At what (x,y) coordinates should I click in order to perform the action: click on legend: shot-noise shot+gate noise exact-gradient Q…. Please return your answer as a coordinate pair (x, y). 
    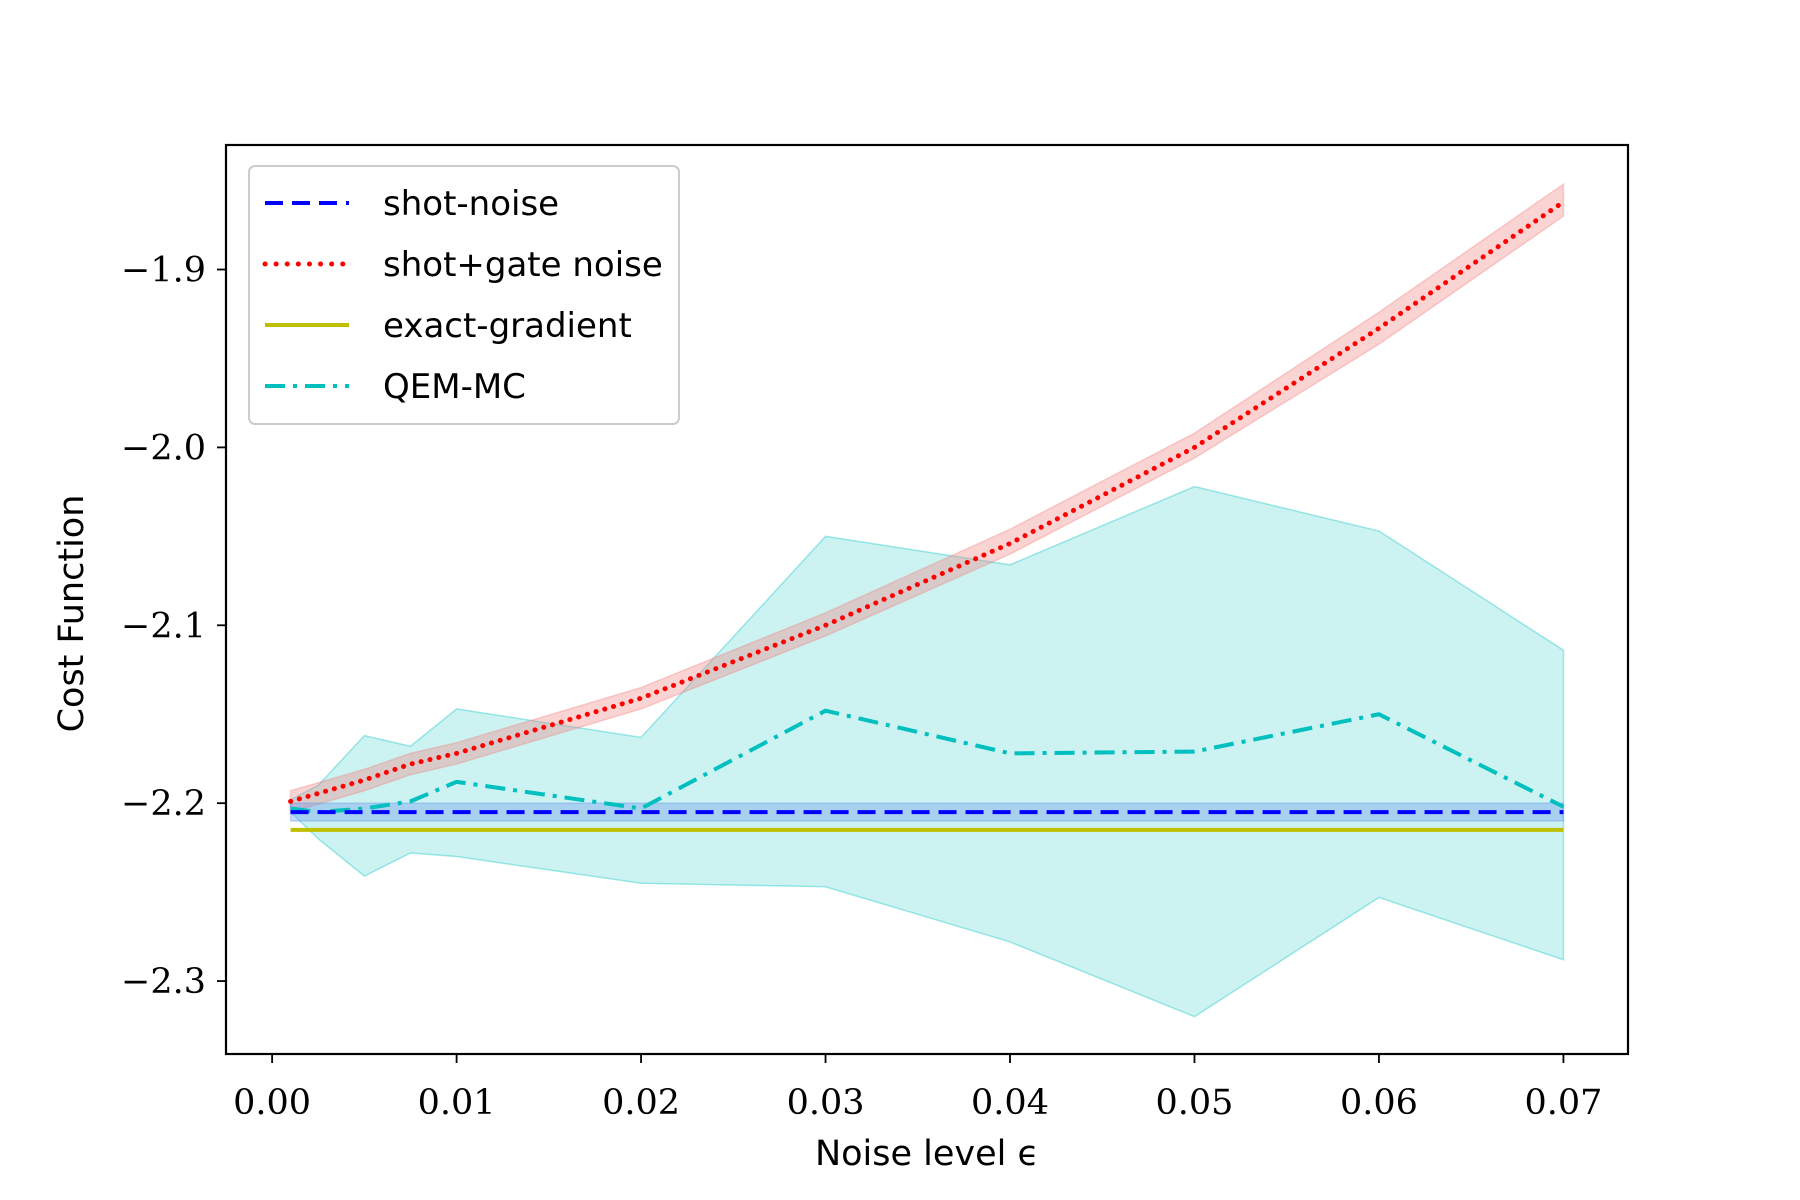
    Looking at the image, I should click on (464, 295).